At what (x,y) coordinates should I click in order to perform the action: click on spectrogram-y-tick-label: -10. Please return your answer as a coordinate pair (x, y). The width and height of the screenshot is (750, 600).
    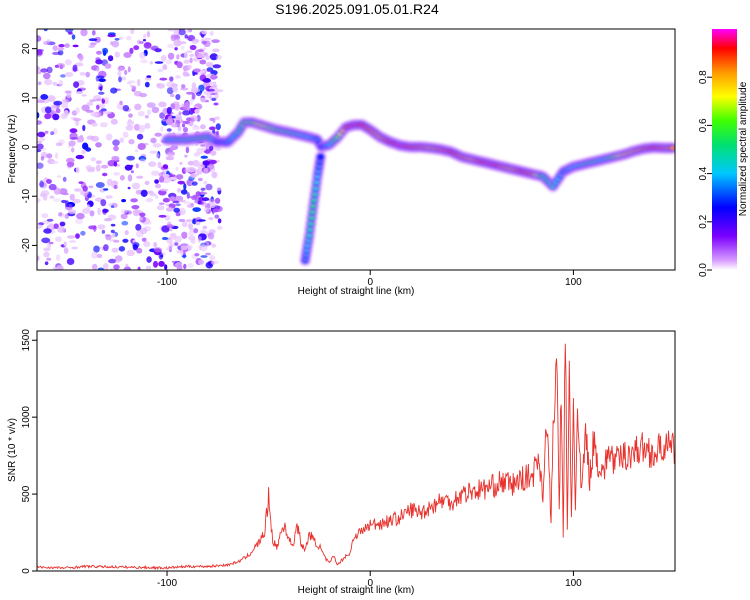
    Looking at the image, I should click on (26, 196).